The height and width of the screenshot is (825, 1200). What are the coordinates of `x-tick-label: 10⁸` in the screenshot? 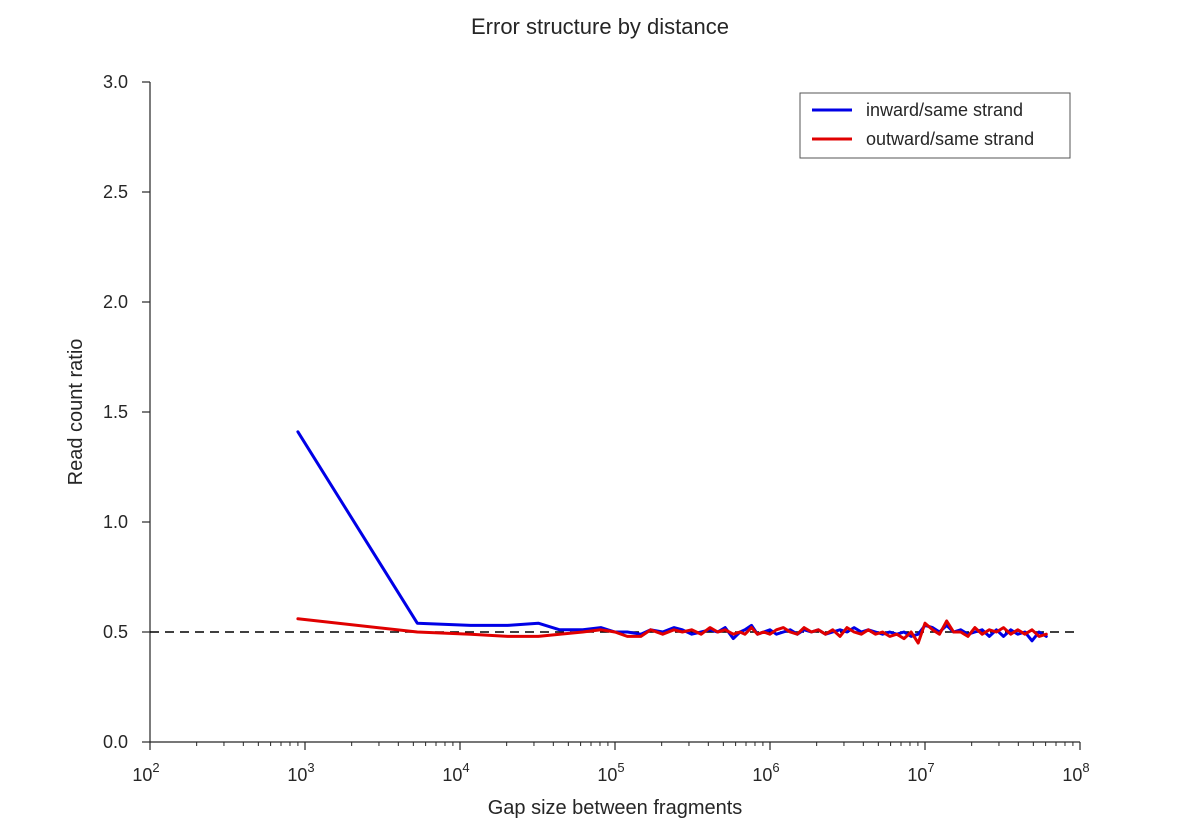 It's located at (1075, 772).